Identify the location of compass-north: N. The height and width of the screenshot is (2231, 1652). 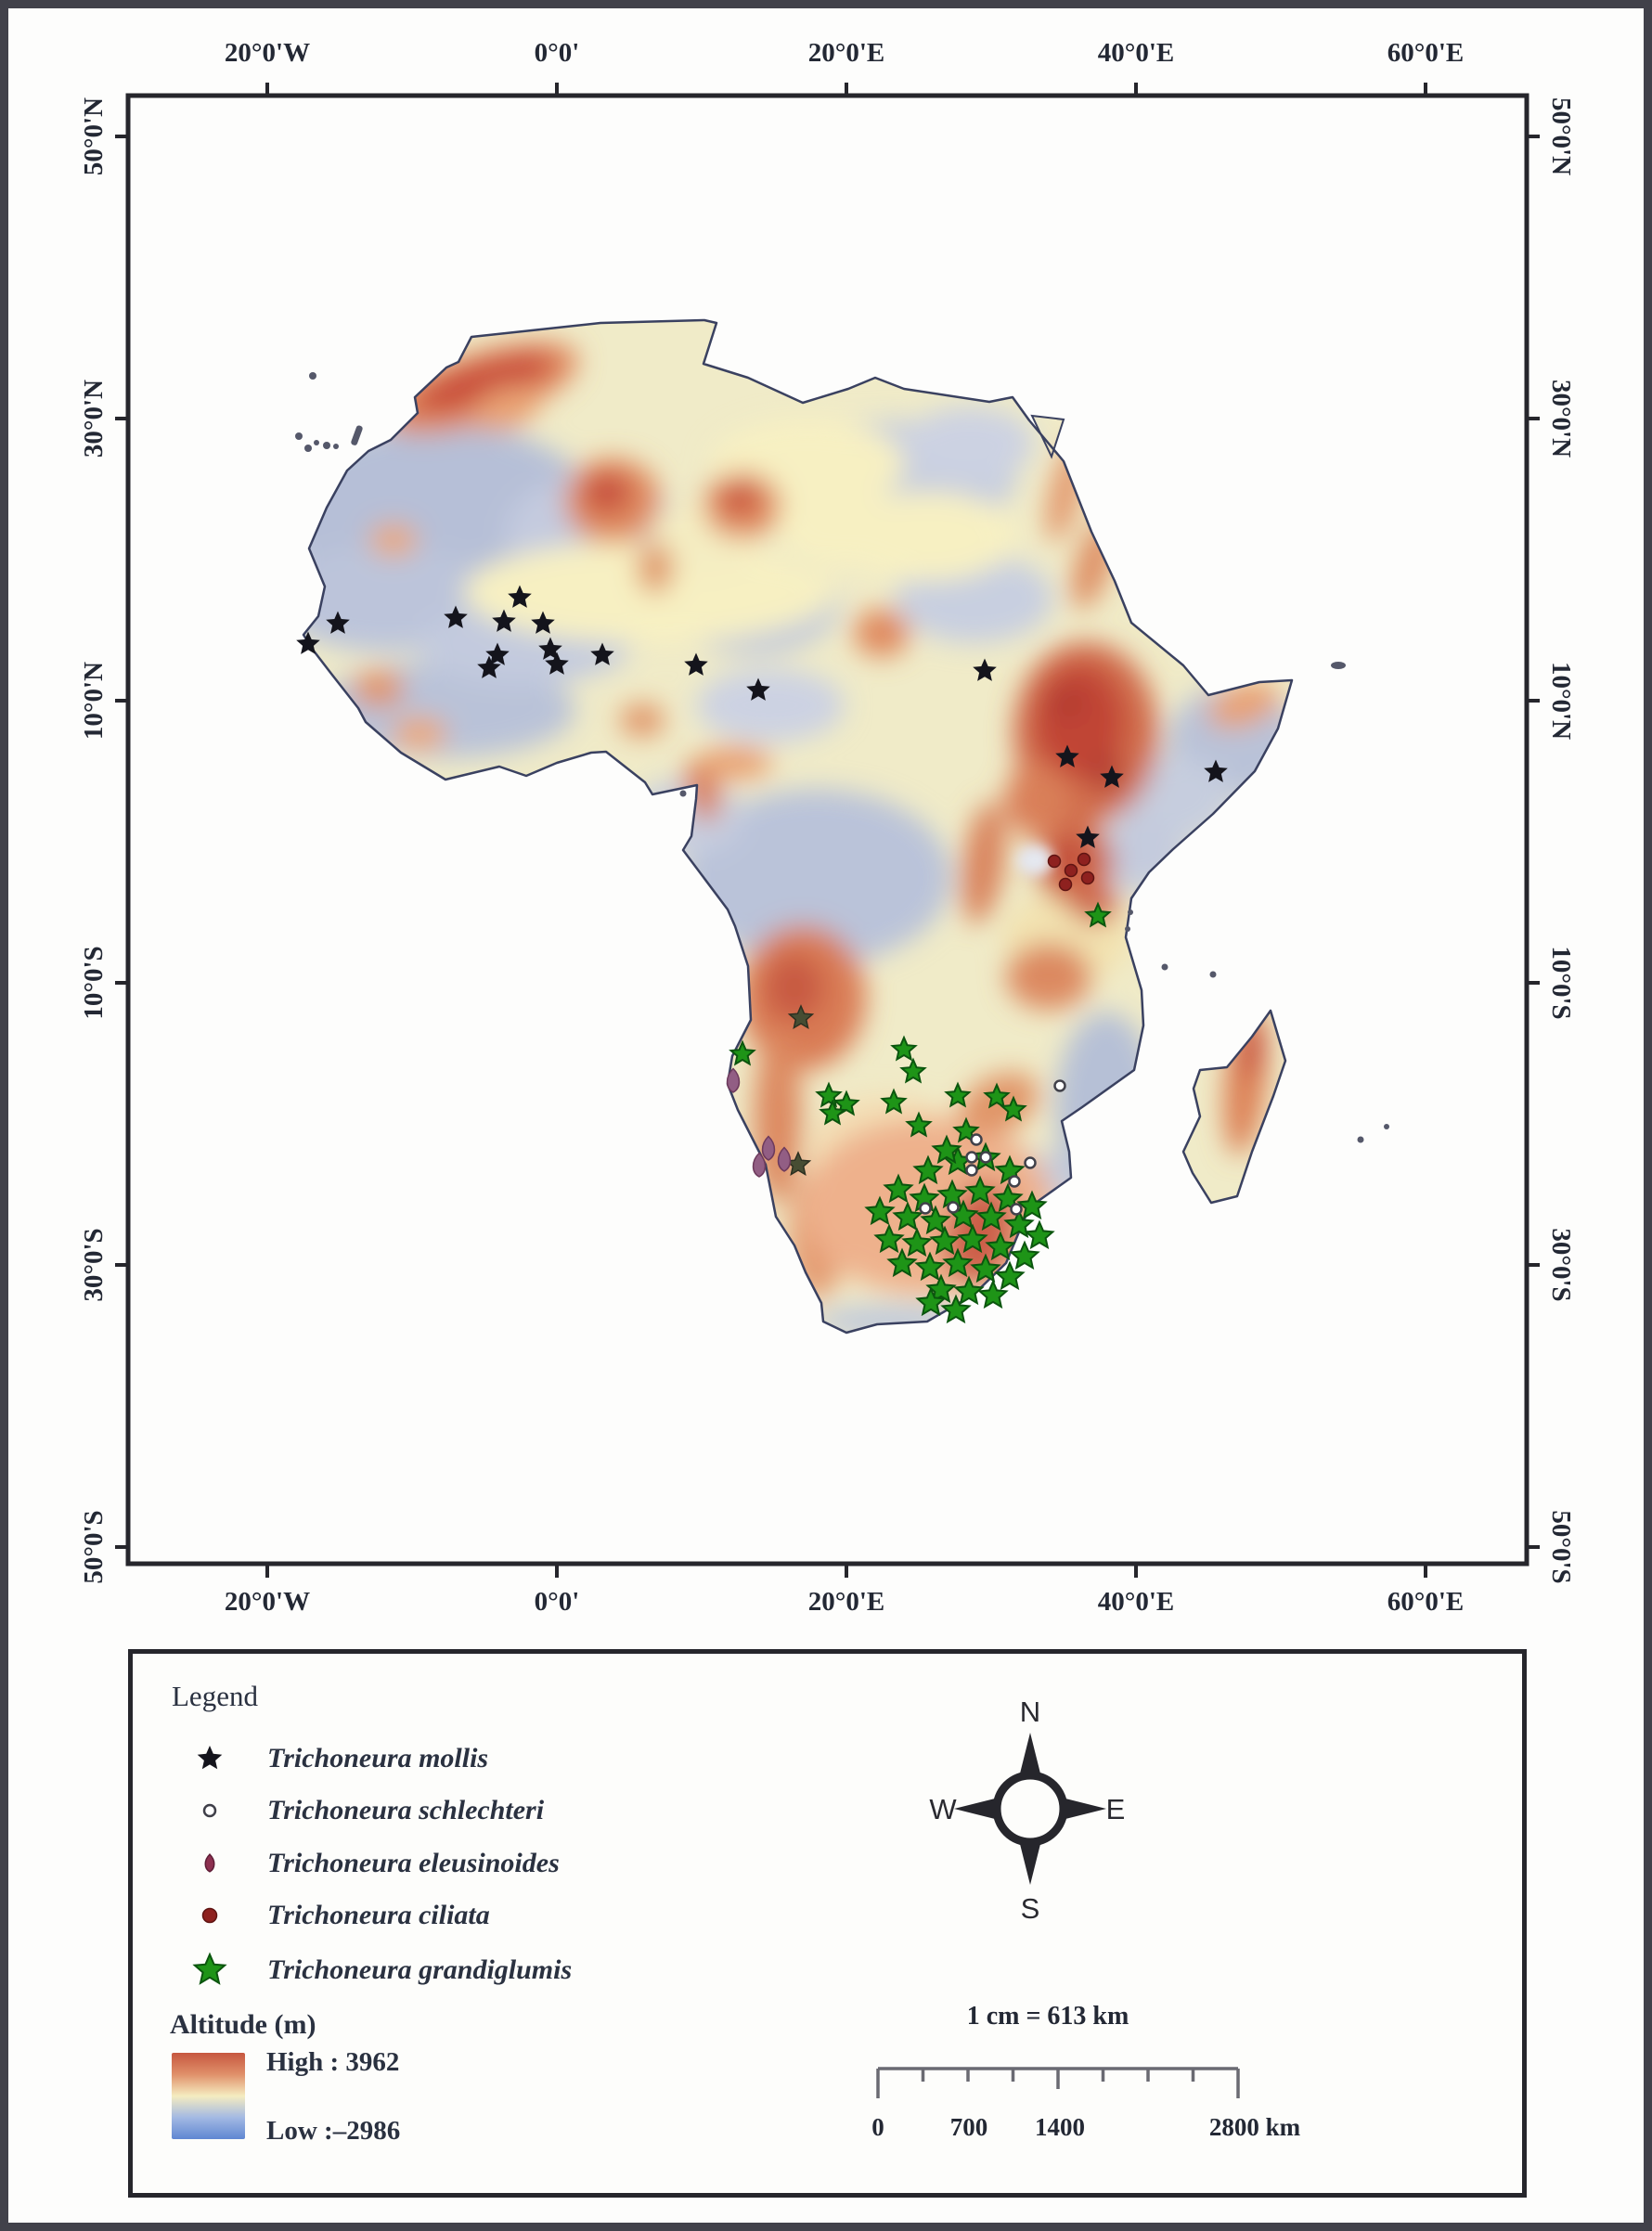
(1030, 1712).